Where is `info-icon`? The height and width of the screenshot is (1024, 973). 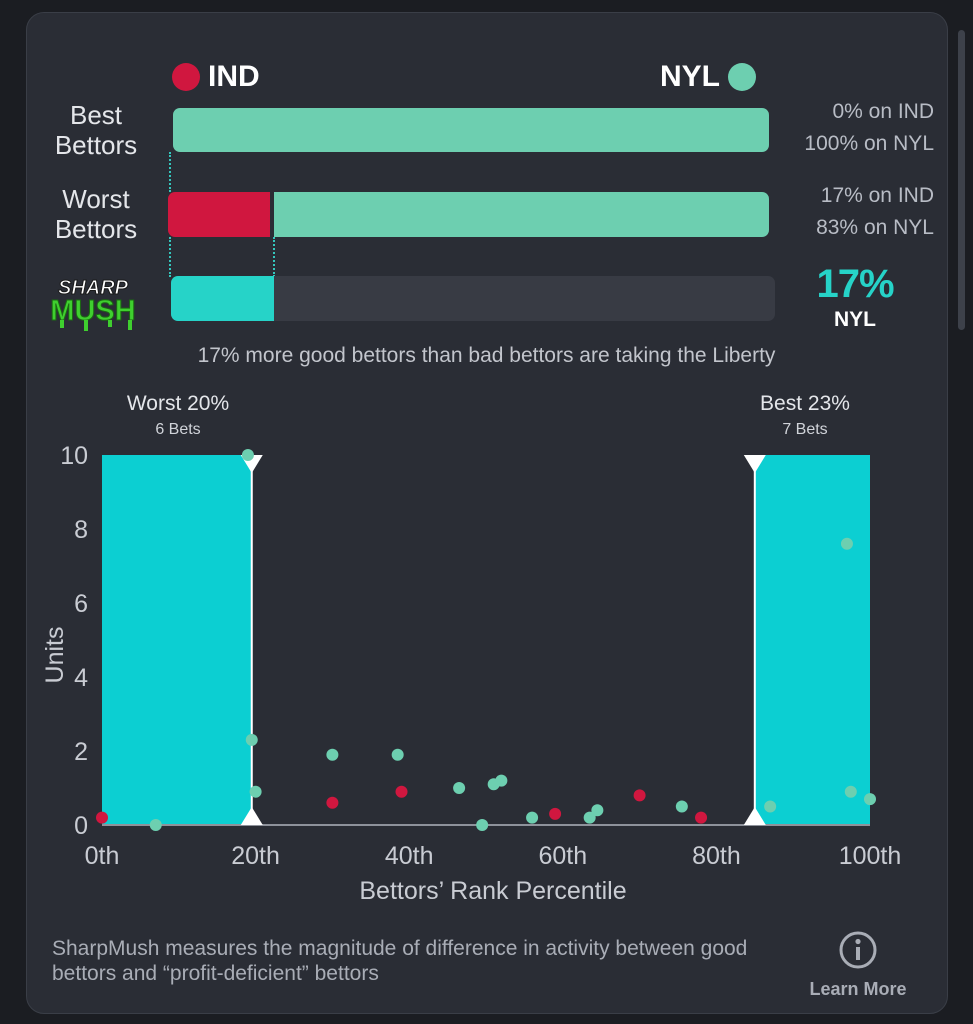
info-icon is located at coordinates (858, 950).